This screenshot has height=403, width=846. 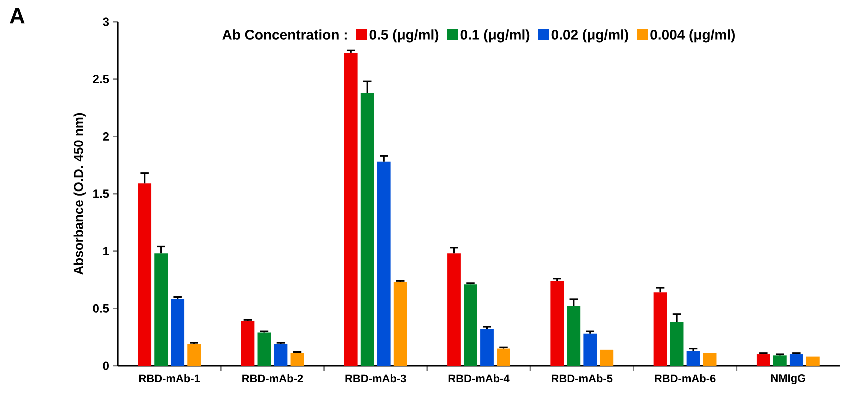 What do you see at coordinates (495, 36) in the screenshot?
I see `legend-label: 0.1 (μg/ml)` at bounding box center [495, 36].